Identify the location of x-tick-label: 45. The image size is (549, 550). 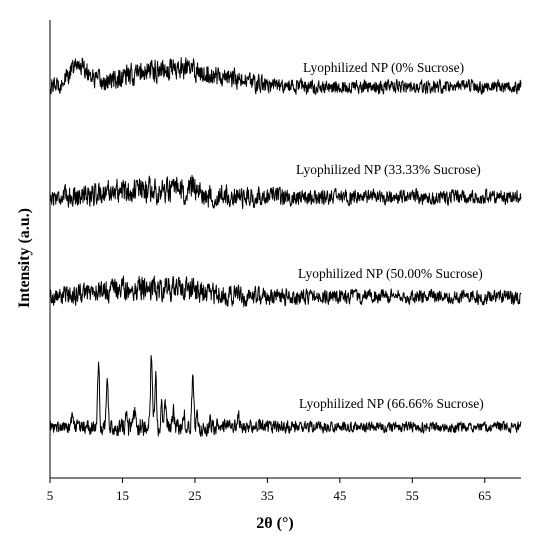
(339, 495).